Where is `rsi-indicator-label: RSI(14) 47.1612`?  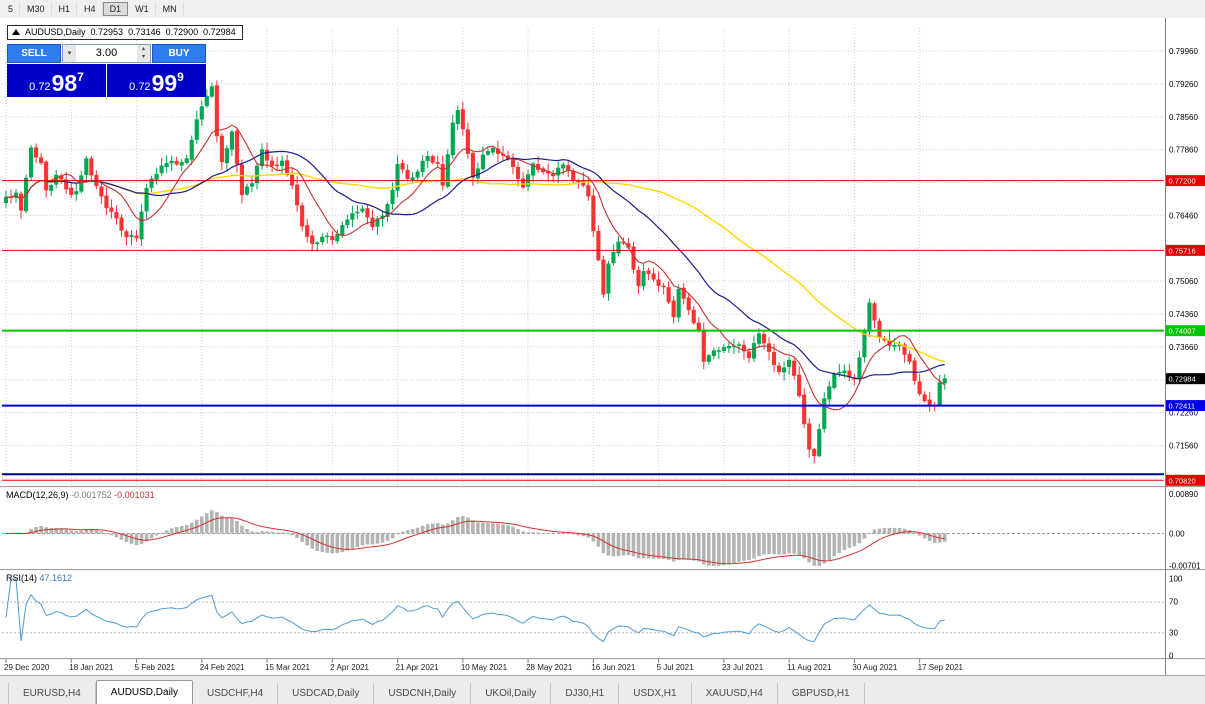 rsi-indicator-label: RSI(14) 47.1612 is located at coordinates (39, 578).